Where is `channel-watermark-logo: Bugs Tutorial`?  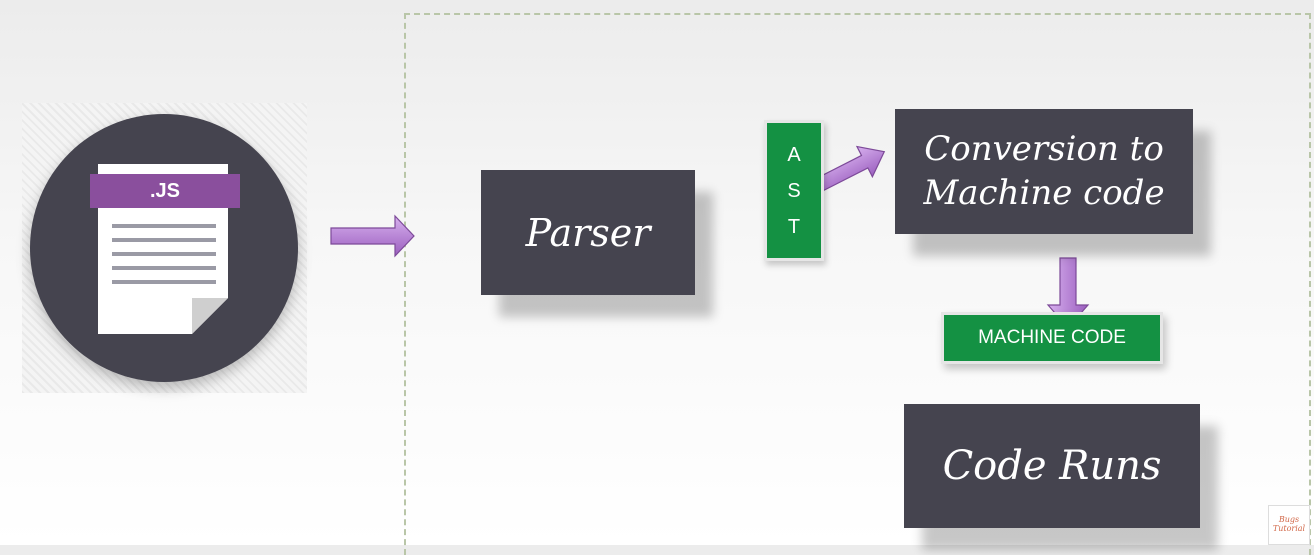 channel-watermark-logo: Bugs Tutorial is located at coordinates (1289, 525).